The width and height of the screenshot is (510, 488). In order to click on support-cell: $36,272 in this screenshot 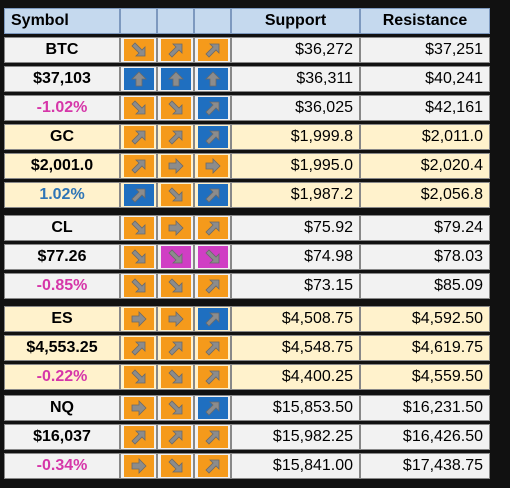, I will do `click(295, 50)`.